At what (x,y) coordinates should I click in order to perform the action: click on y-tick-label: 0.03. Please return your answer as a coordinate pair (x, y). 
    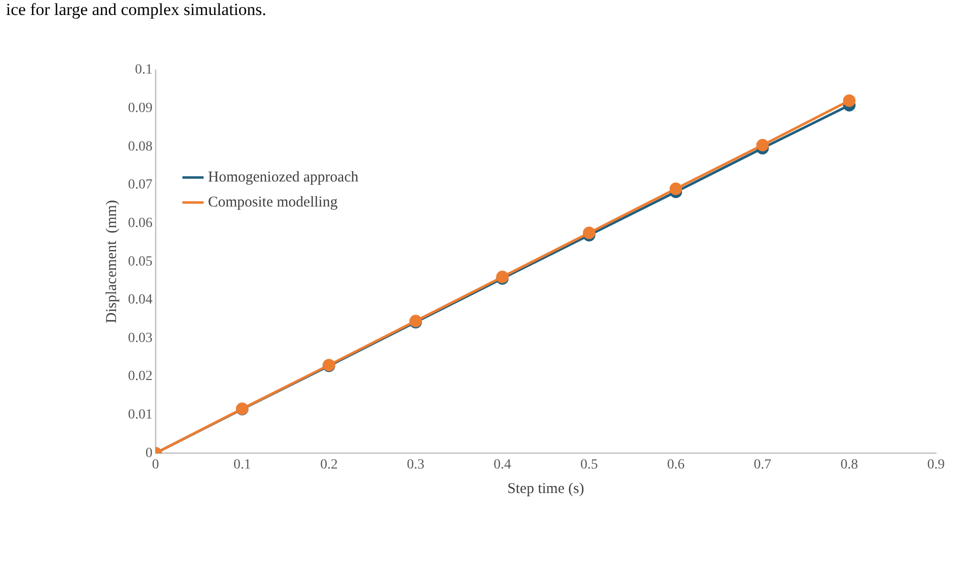
    Looking at the image, I should click on (140, 338).